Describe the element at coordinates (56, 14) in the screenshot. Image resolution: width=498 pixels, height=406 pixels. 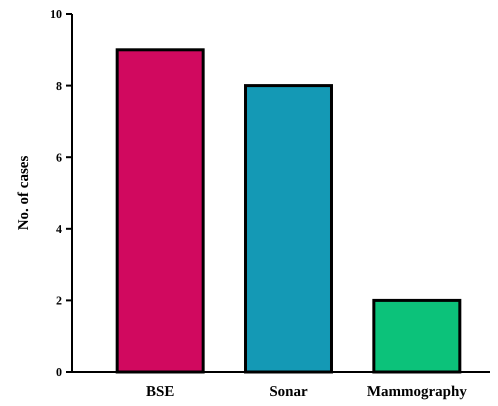
I see `y-tick-label: 10` at that location.